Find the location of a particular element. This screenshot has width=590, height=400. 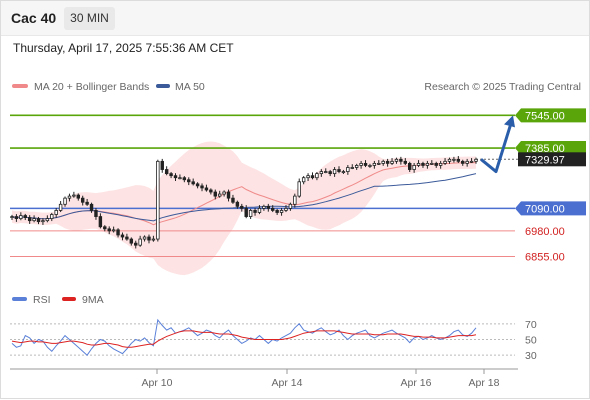

ma50-legend-label: MA 50 is located at coordinates (190, 87).